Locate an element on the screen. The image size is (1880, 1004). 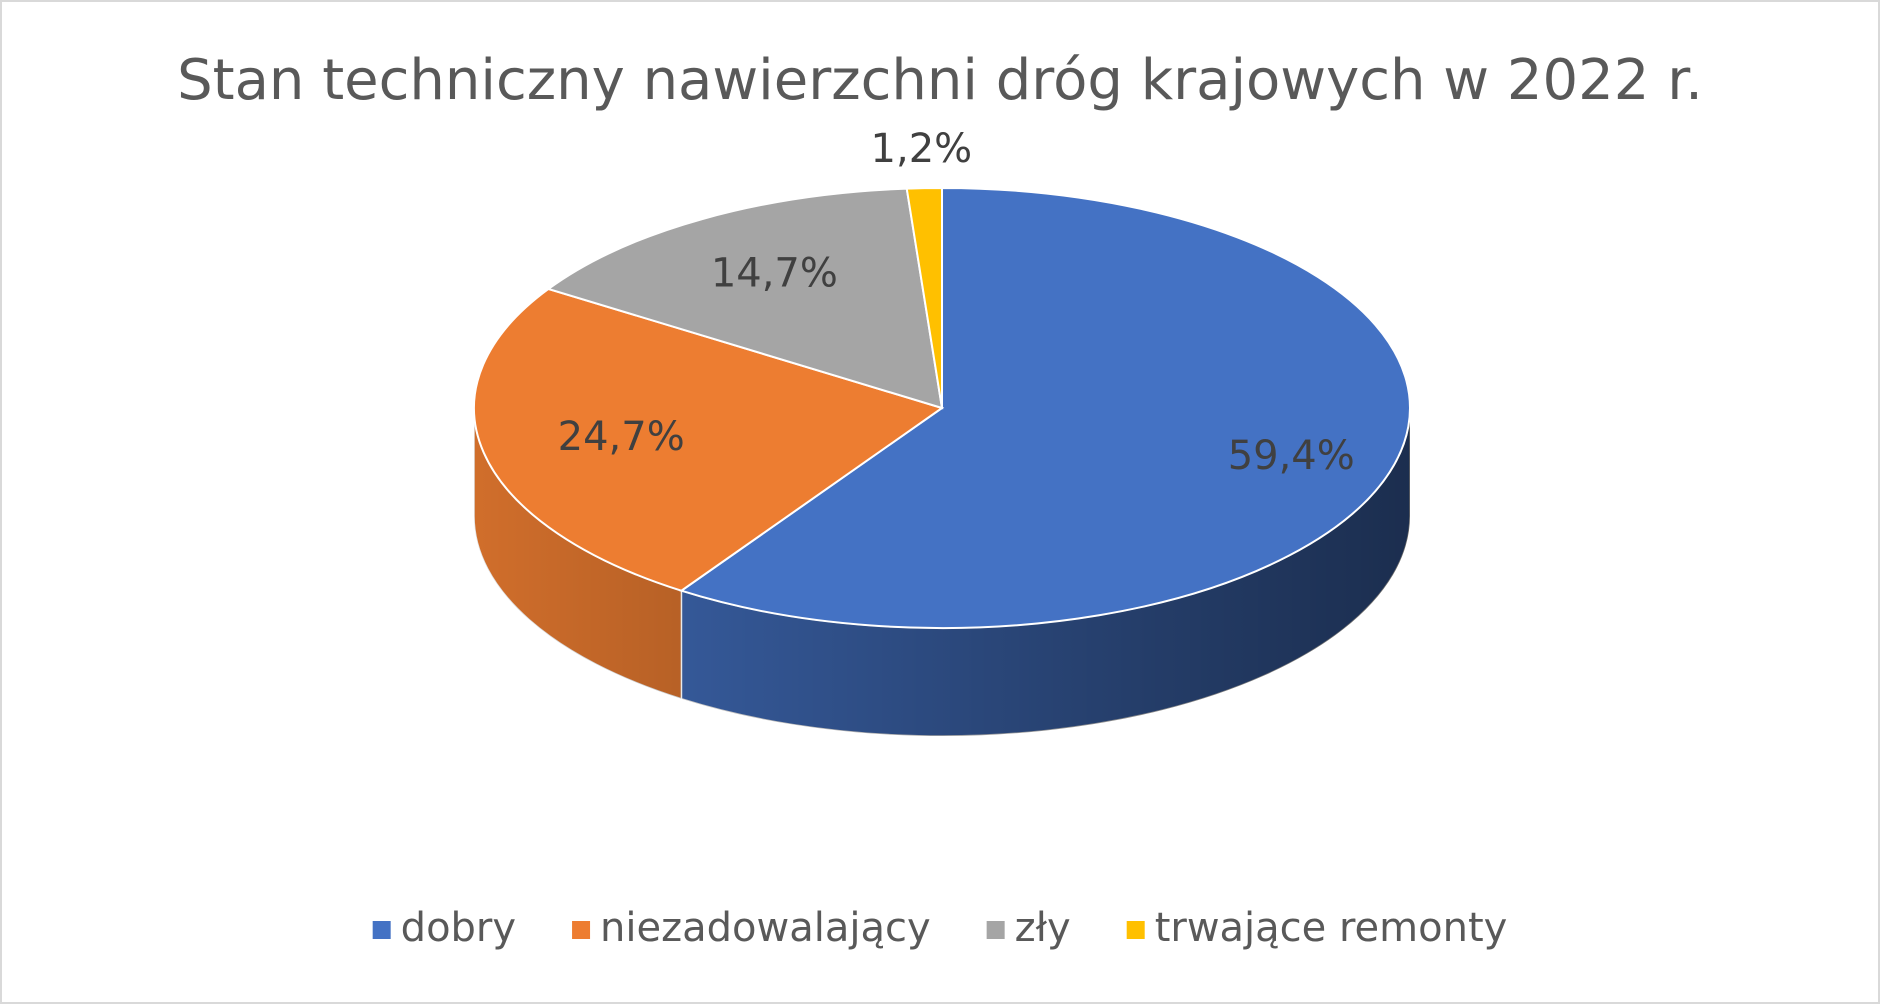
data-label: 59,4% is located at coordinates (1291, 456).